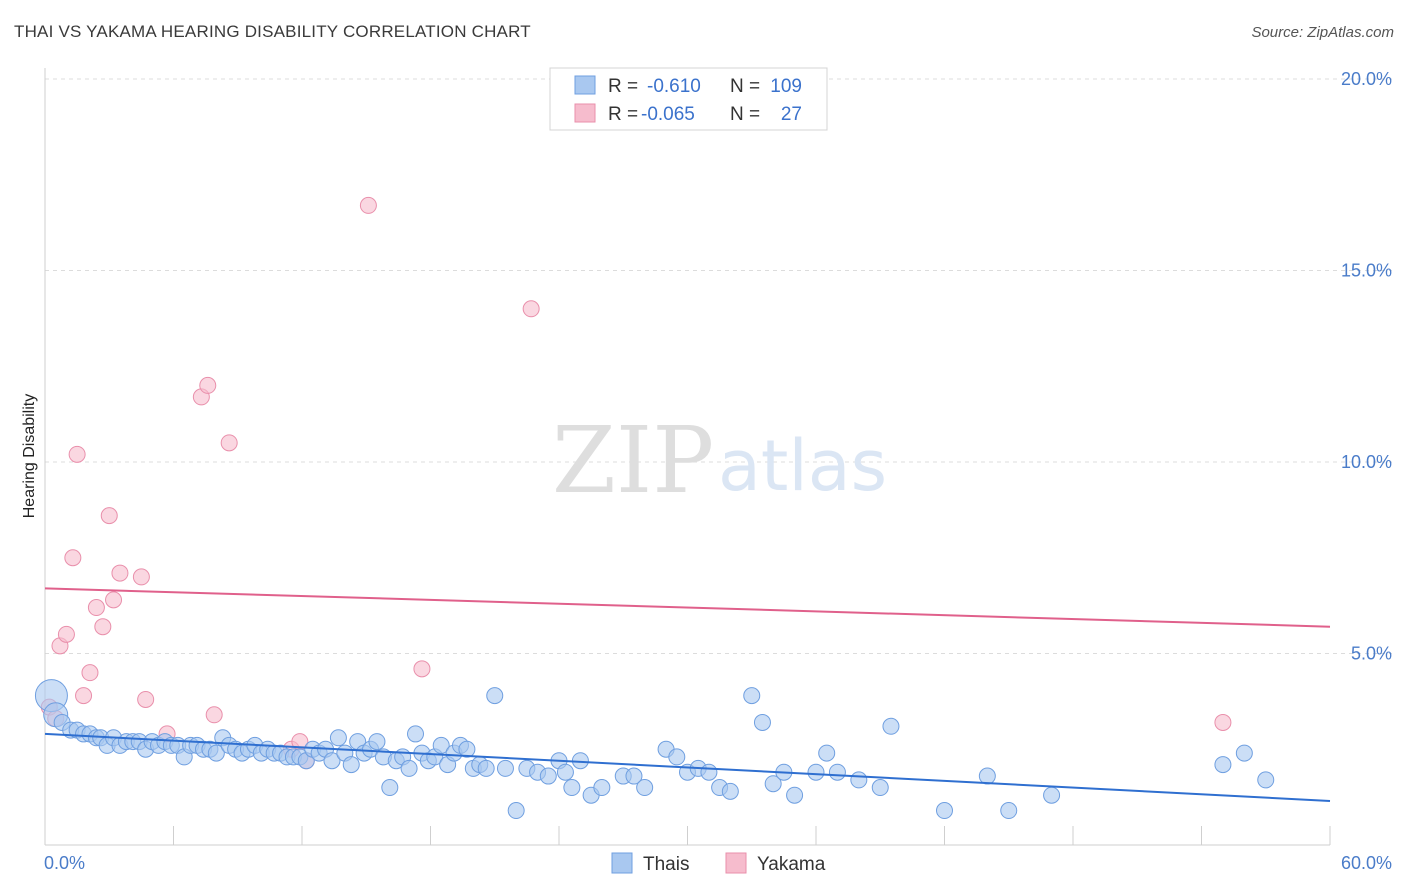  What do you see at coordinates (802, 466) in the screenshot?
I see `watermark-atlas: atlas` at bounding box center [802, 466].